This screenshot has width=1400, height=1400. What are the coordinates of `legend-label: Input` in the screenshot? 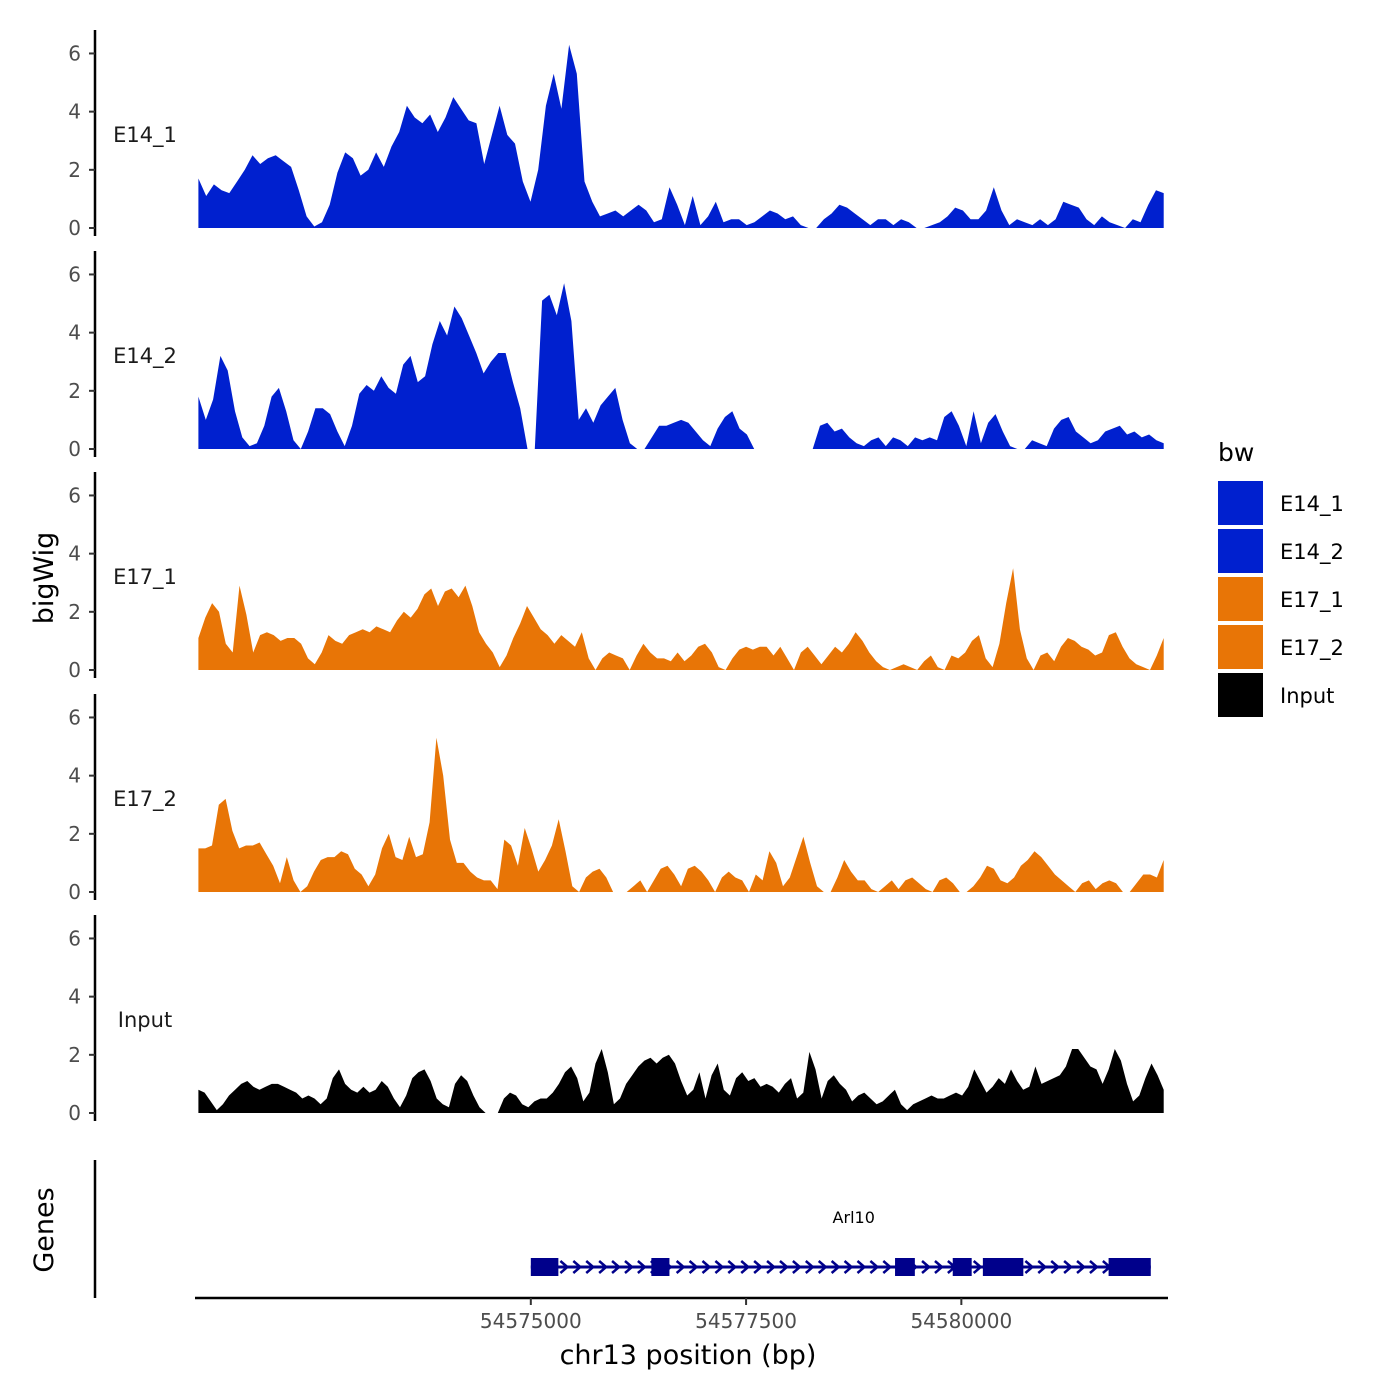 It's located at (1307, 696).